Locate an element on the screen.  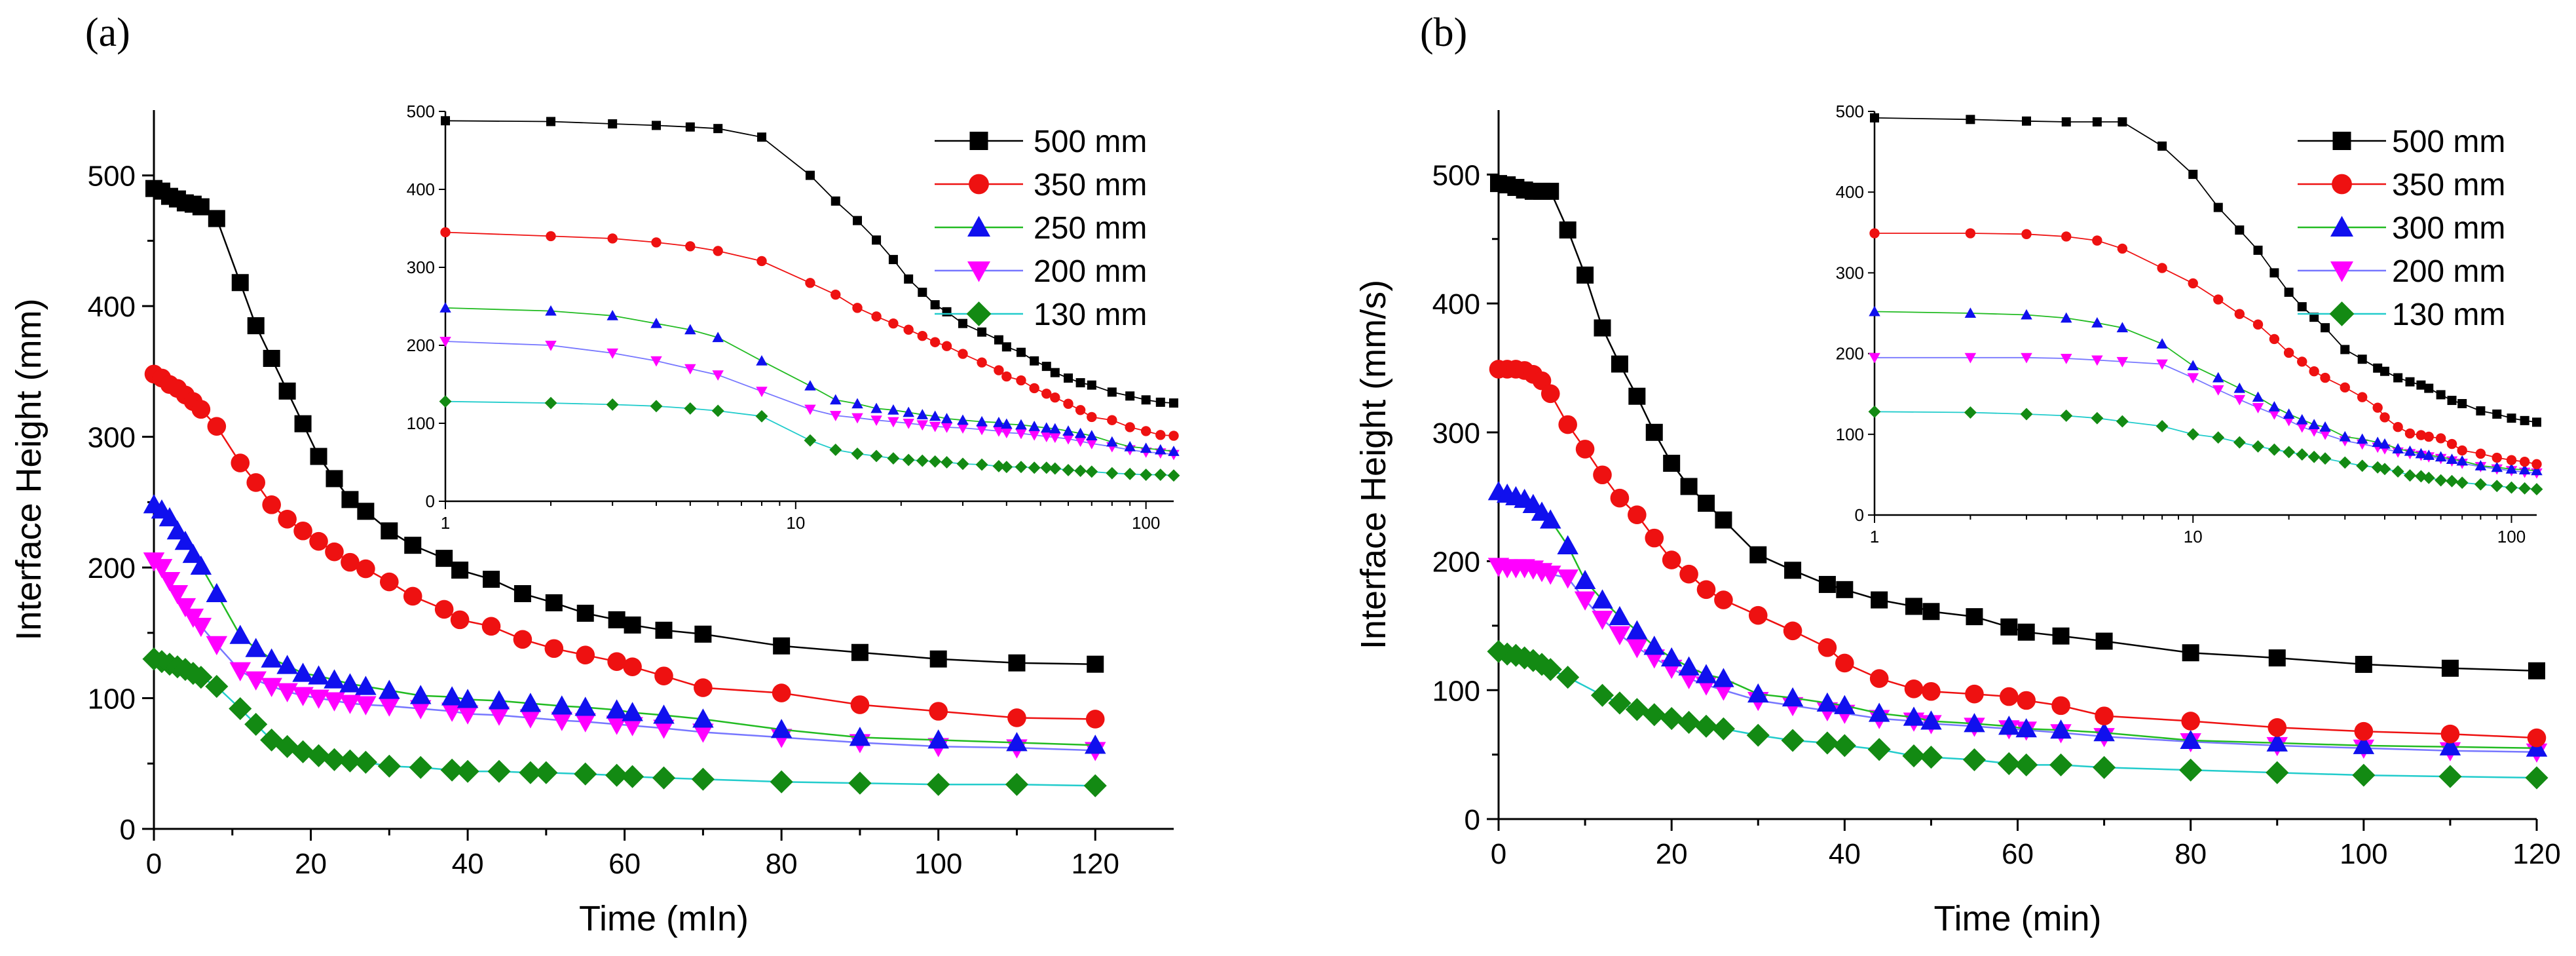
inset-y-tick-label: 0 is located at coordinates (430, 501).